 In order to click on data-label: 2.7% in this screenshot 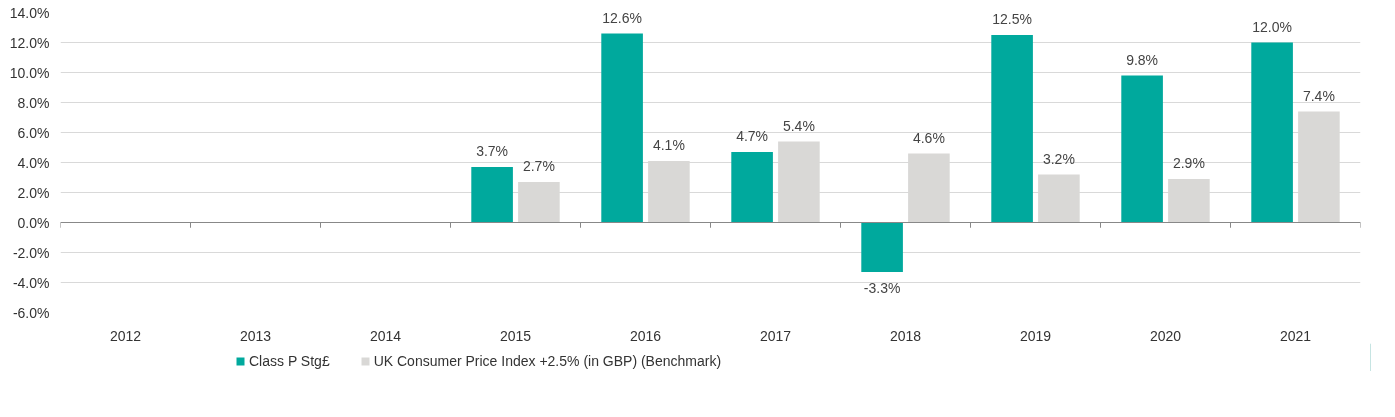, I will do `click(538, 166)`.